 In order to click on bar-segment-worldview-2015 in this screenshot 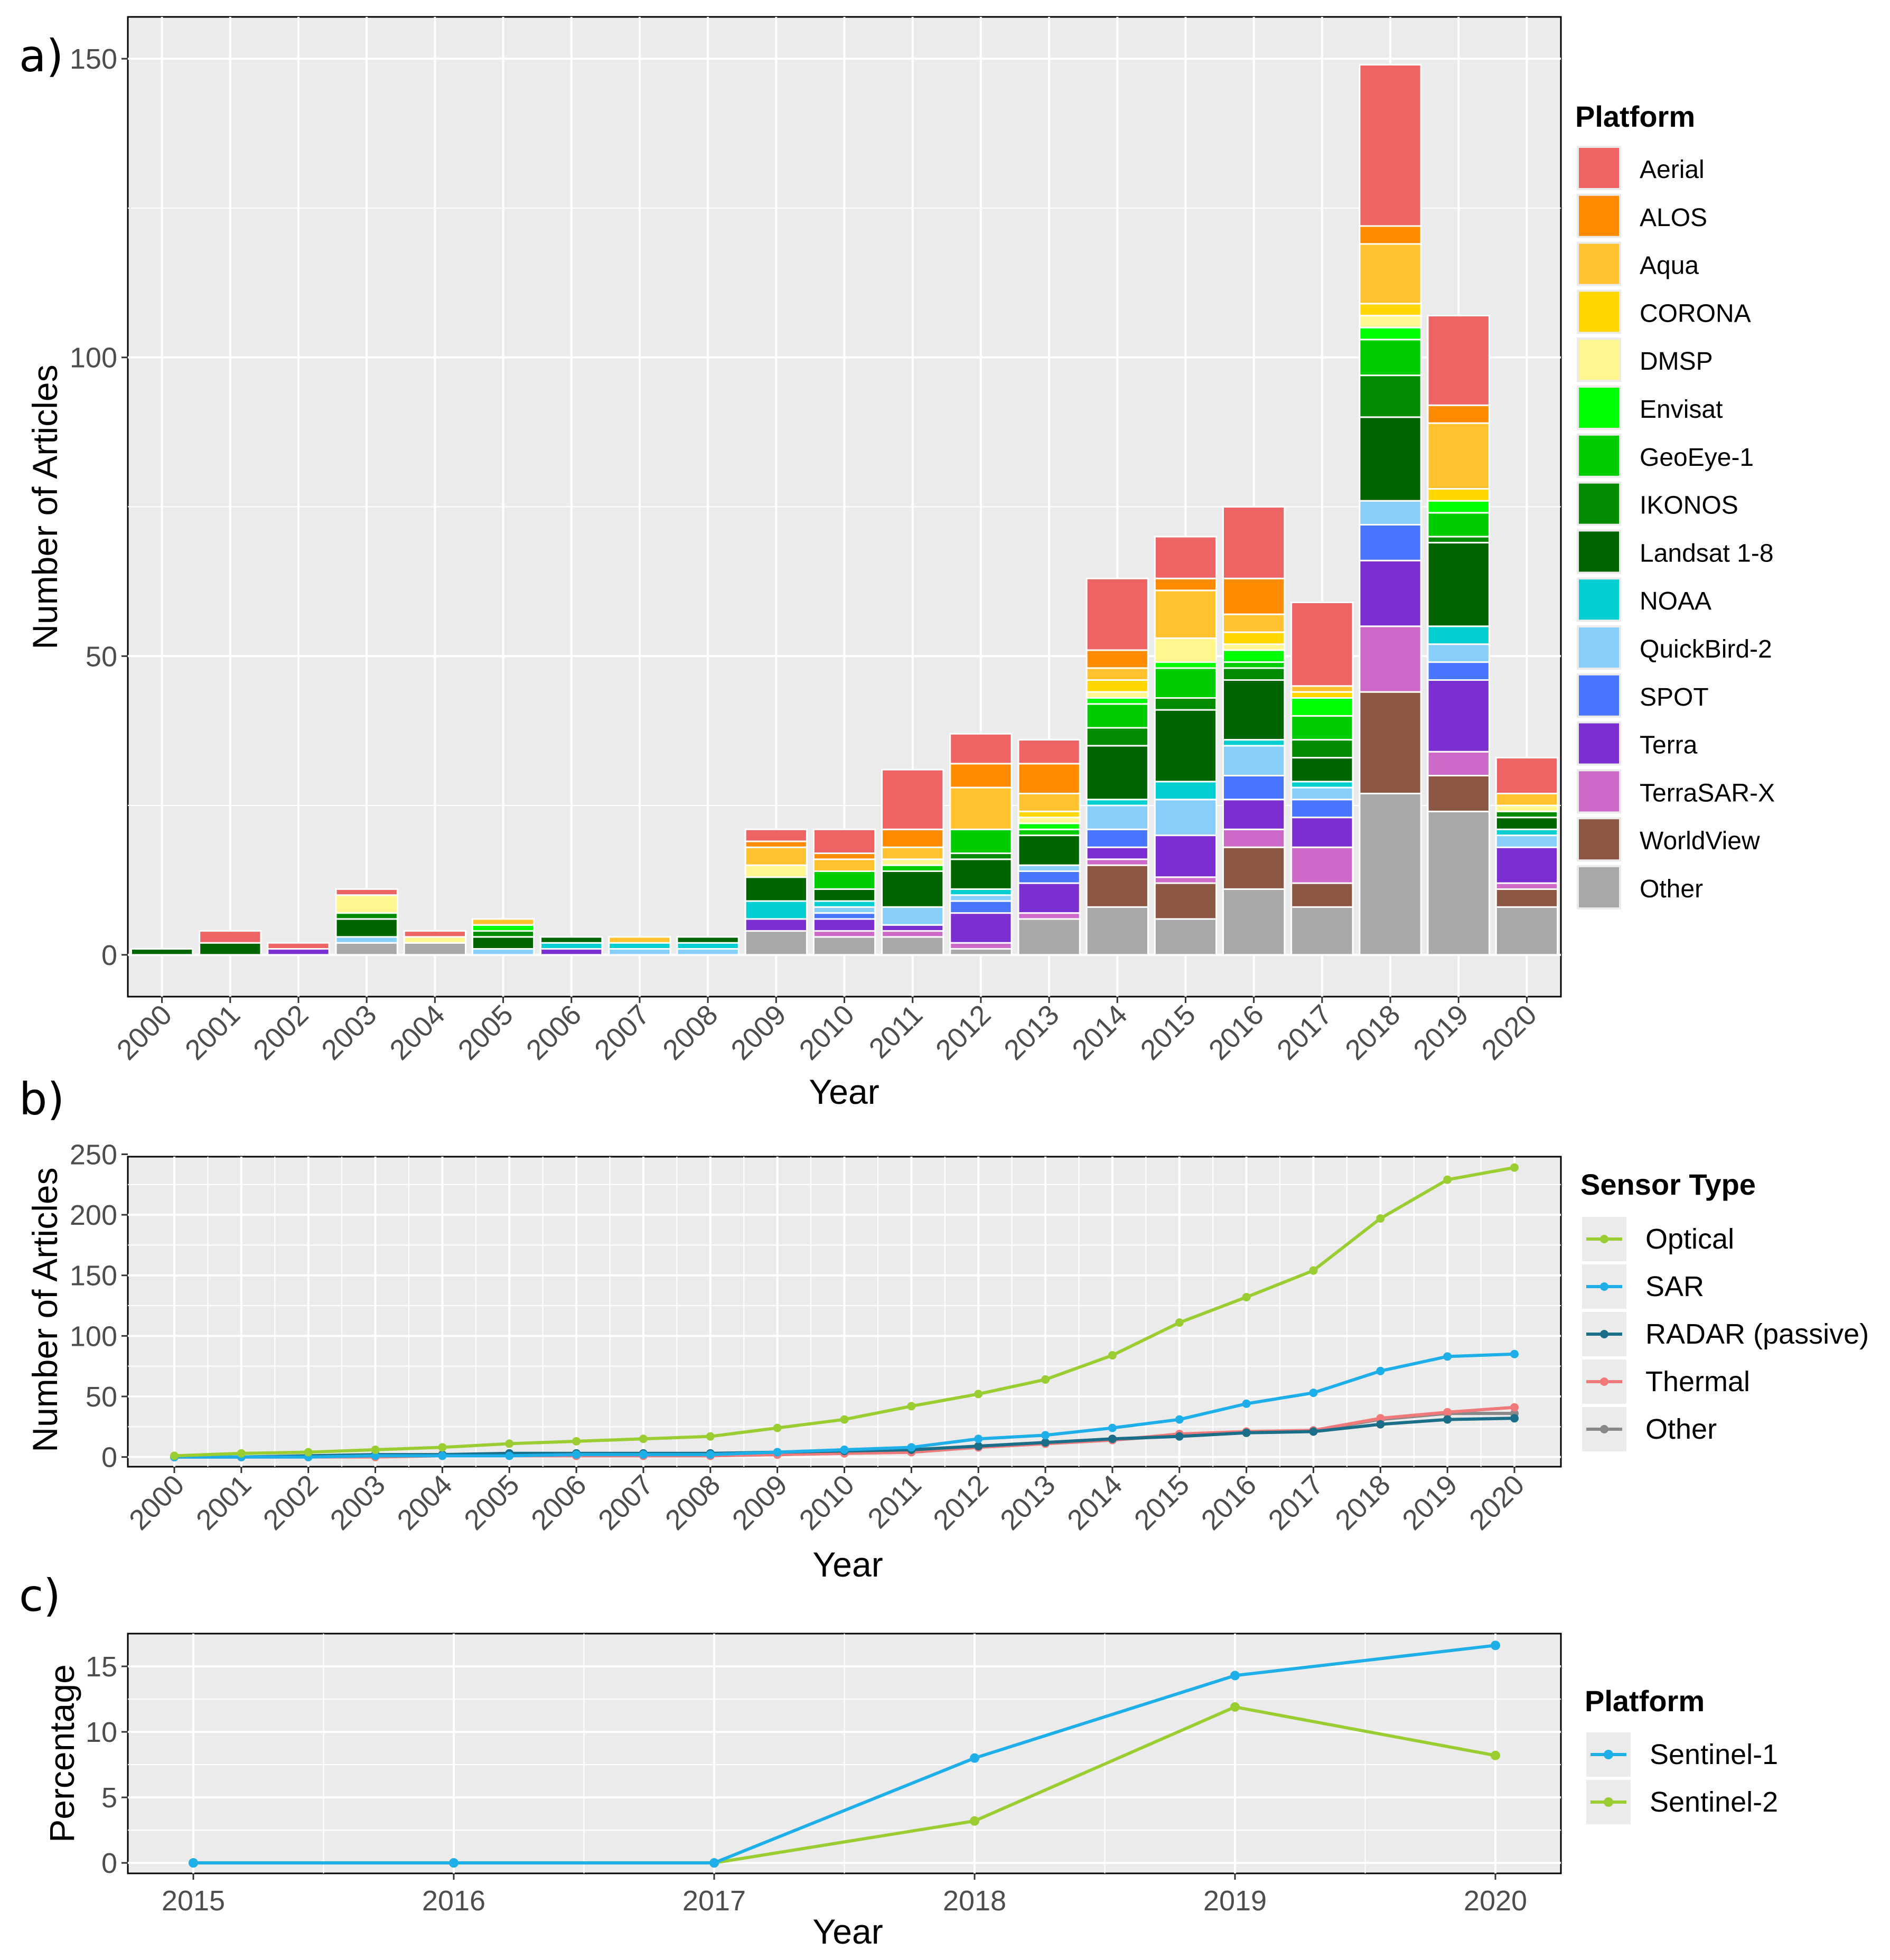, I will do `click(1186, 901)`.